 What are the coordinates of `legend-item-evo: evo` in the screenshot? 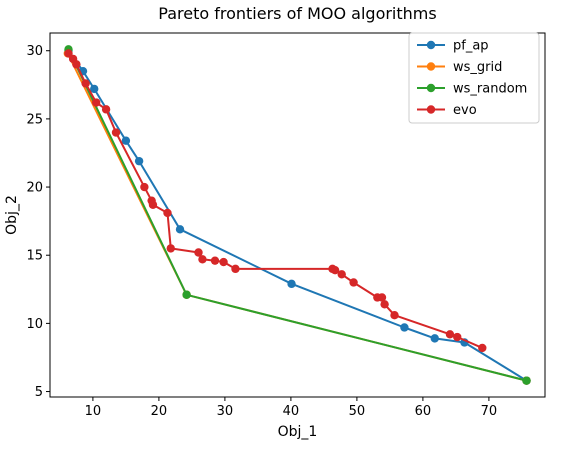 It's located at (447, 110).